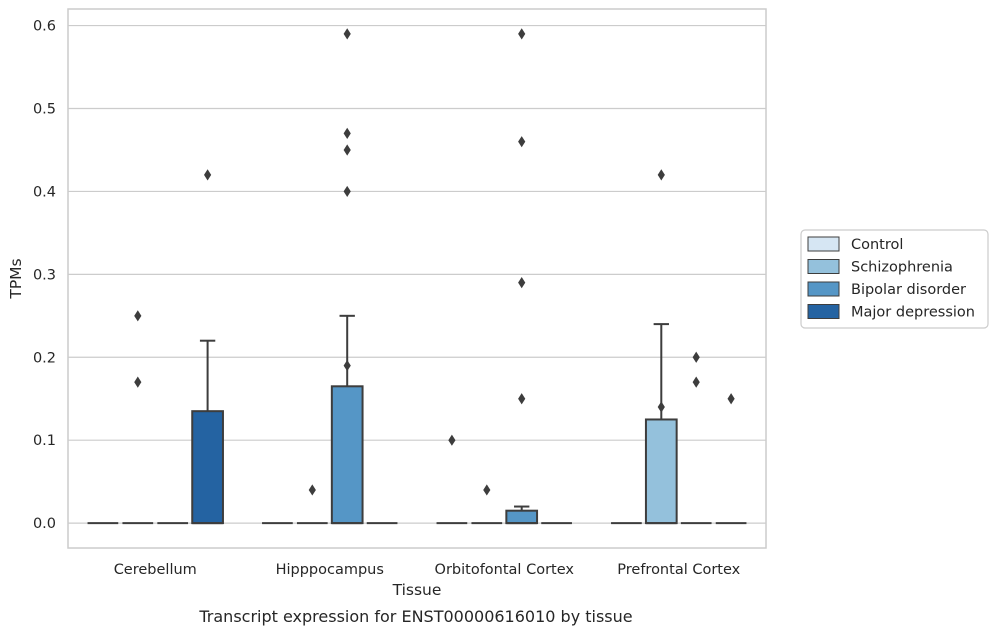 The width and height of the screenshot is (997, 634). I want to click on box-control, so click(452, 479).